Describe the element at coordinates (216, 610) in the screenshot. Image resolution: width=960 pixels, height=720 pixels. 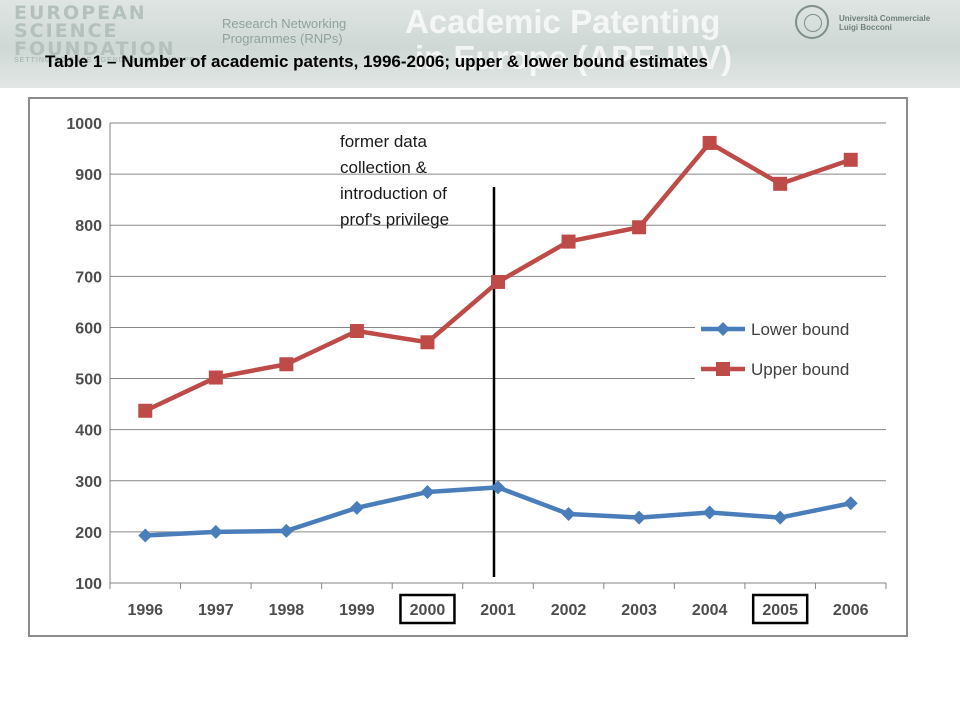
I see `x-tick-label: 1997` at that location.